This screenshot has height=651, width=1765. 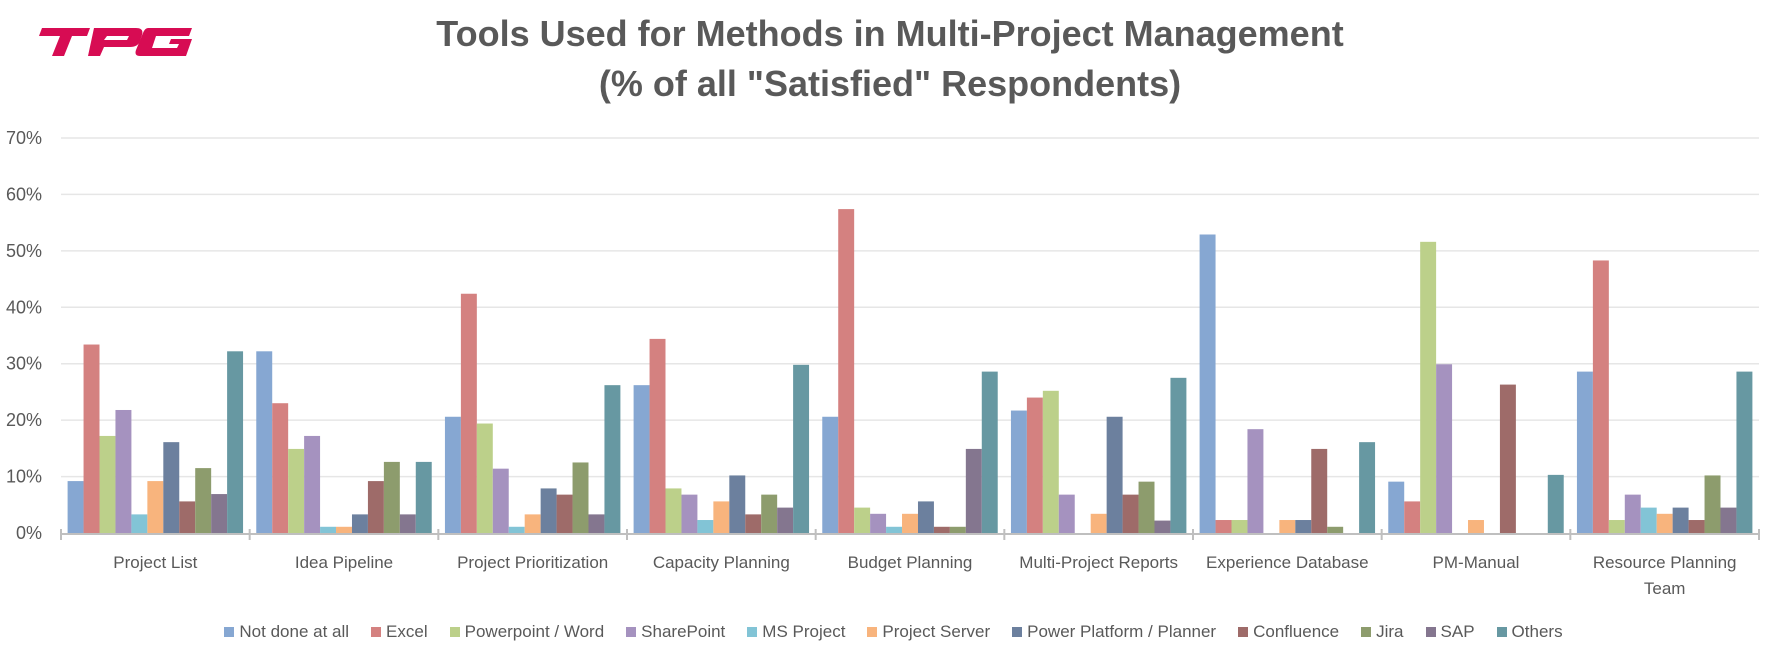 I want to click on legend-label: Project Server, so click(x=936, y=631).